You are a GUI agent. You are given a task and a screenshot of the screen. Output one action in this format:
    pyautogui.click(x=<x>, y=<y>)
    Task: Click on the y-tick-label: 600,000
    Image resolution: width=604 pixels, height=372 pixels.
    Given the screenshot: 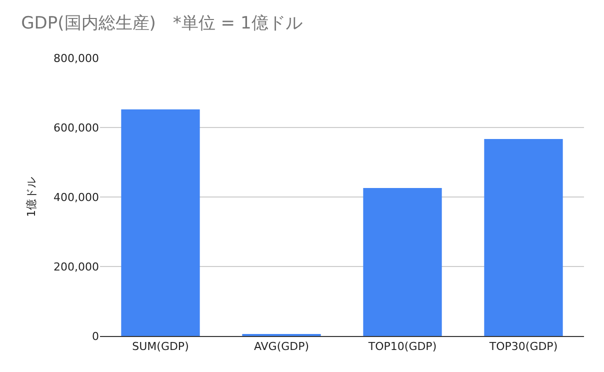 What is the action you would take?
    pyautogui.click(x=76, y=127)
    